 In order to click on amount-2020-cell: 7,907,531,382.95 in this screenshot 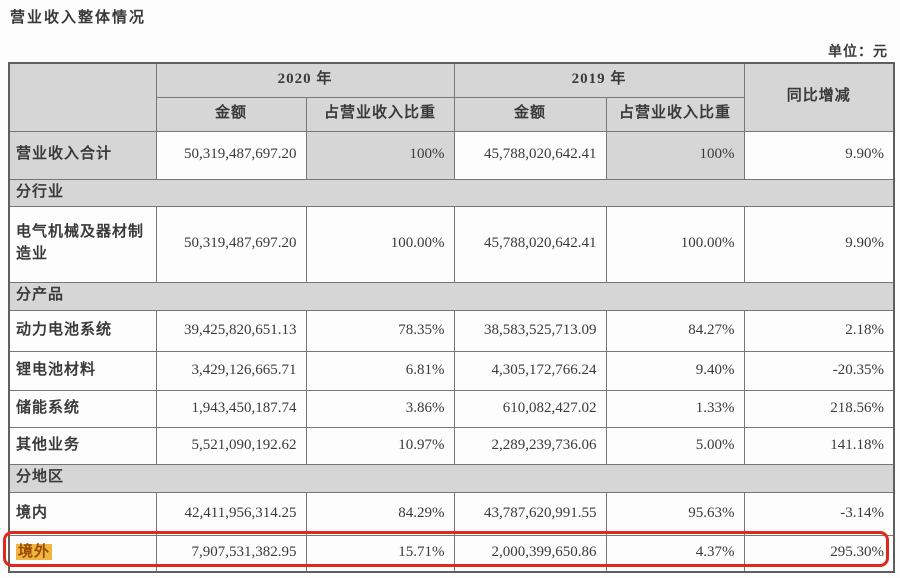, I will do `click(231, 553)`.